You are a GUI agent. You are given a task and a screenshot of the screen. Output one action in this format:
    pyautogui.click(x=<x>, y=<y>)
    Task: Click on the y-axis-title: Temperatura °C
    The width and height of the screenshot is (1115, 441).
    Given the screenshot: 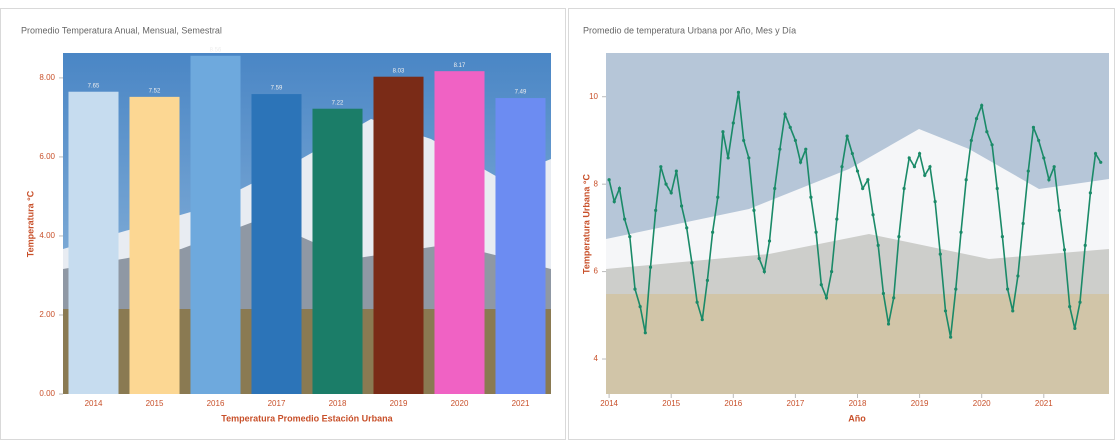 What is the action you would take?
    pyautogui.click(x=30, y=223)
    